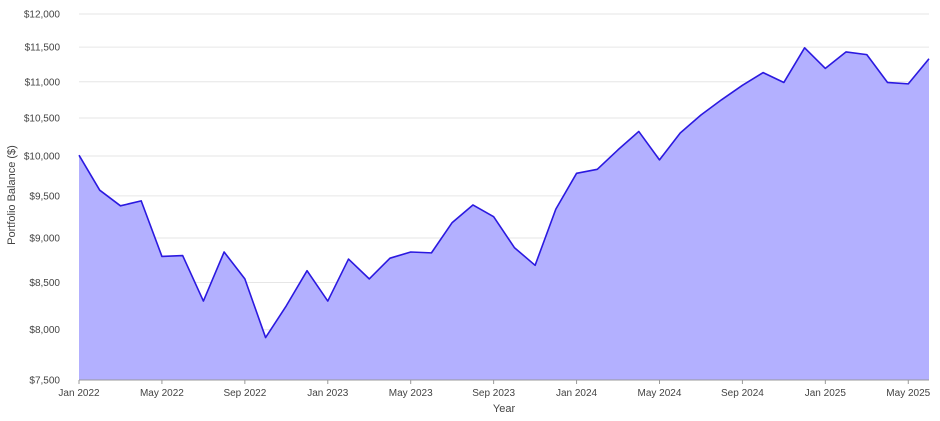 The width and height of the screenshot is (940, 421). I want to click on y-tick-label: $8,000, so click(44, 330).